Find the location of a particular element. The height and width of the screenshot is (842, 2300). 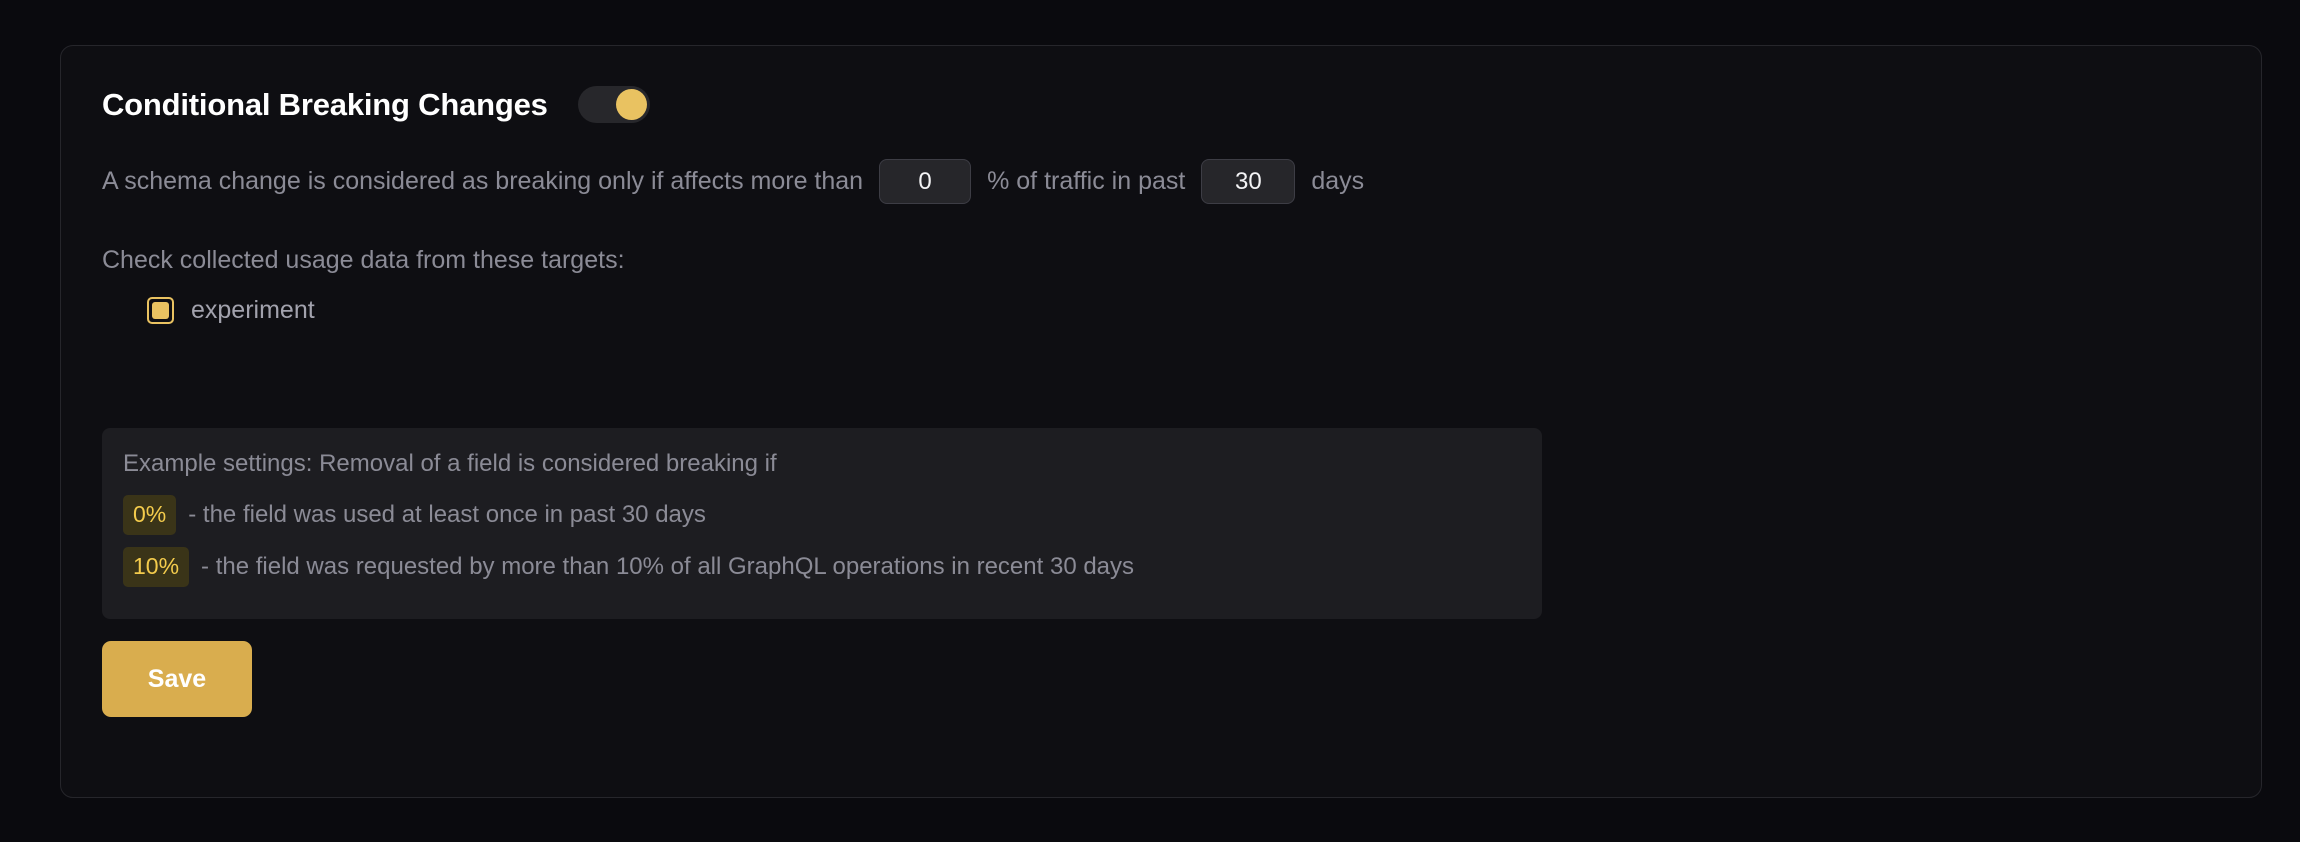

card-header: Conditional Breaking Changes is located at coordinates (376, 104).